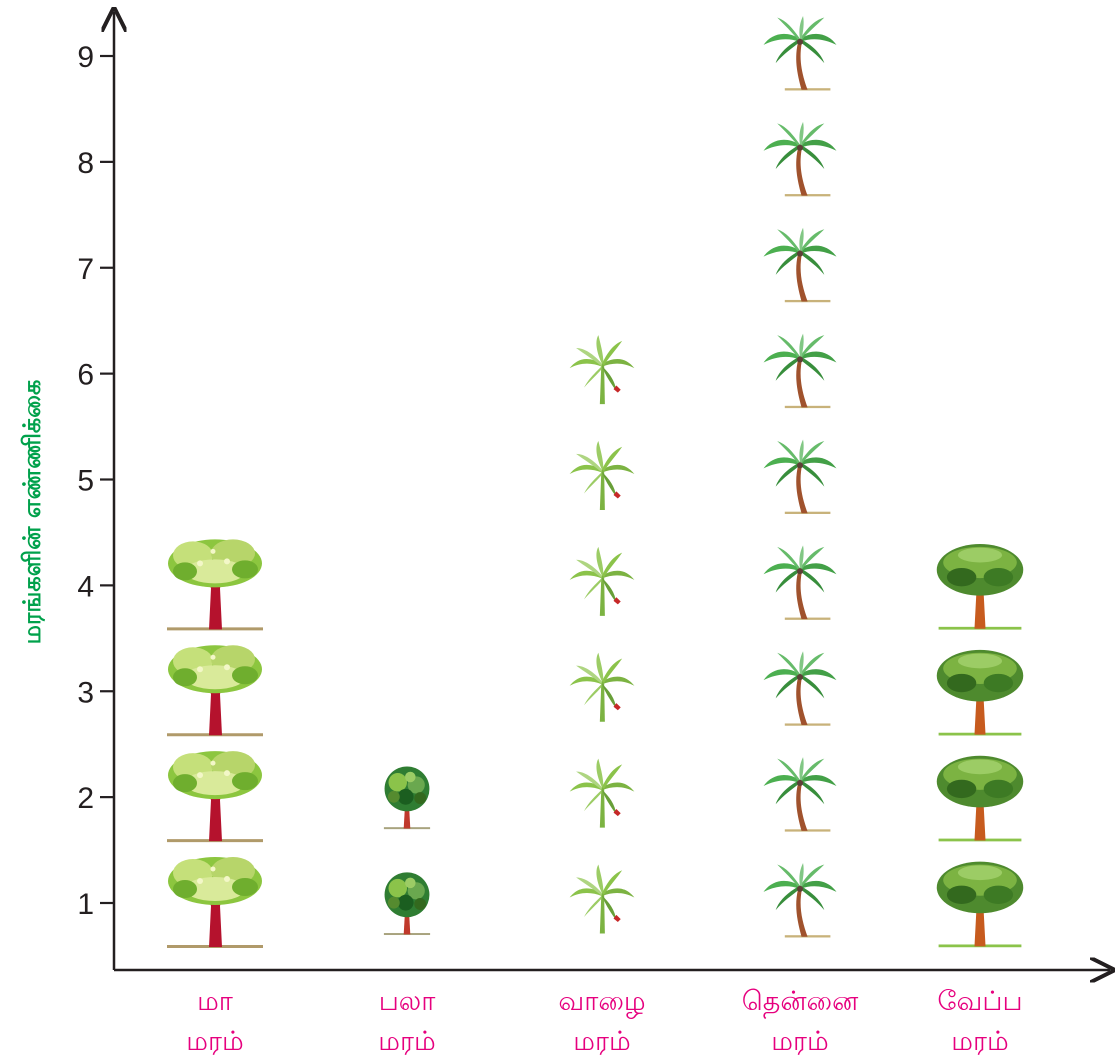 This screenshot has height=1062, width=1115. I want to click on y-axis-label: மரங்களின் எண்ணிக்கை, so click(32, 512).